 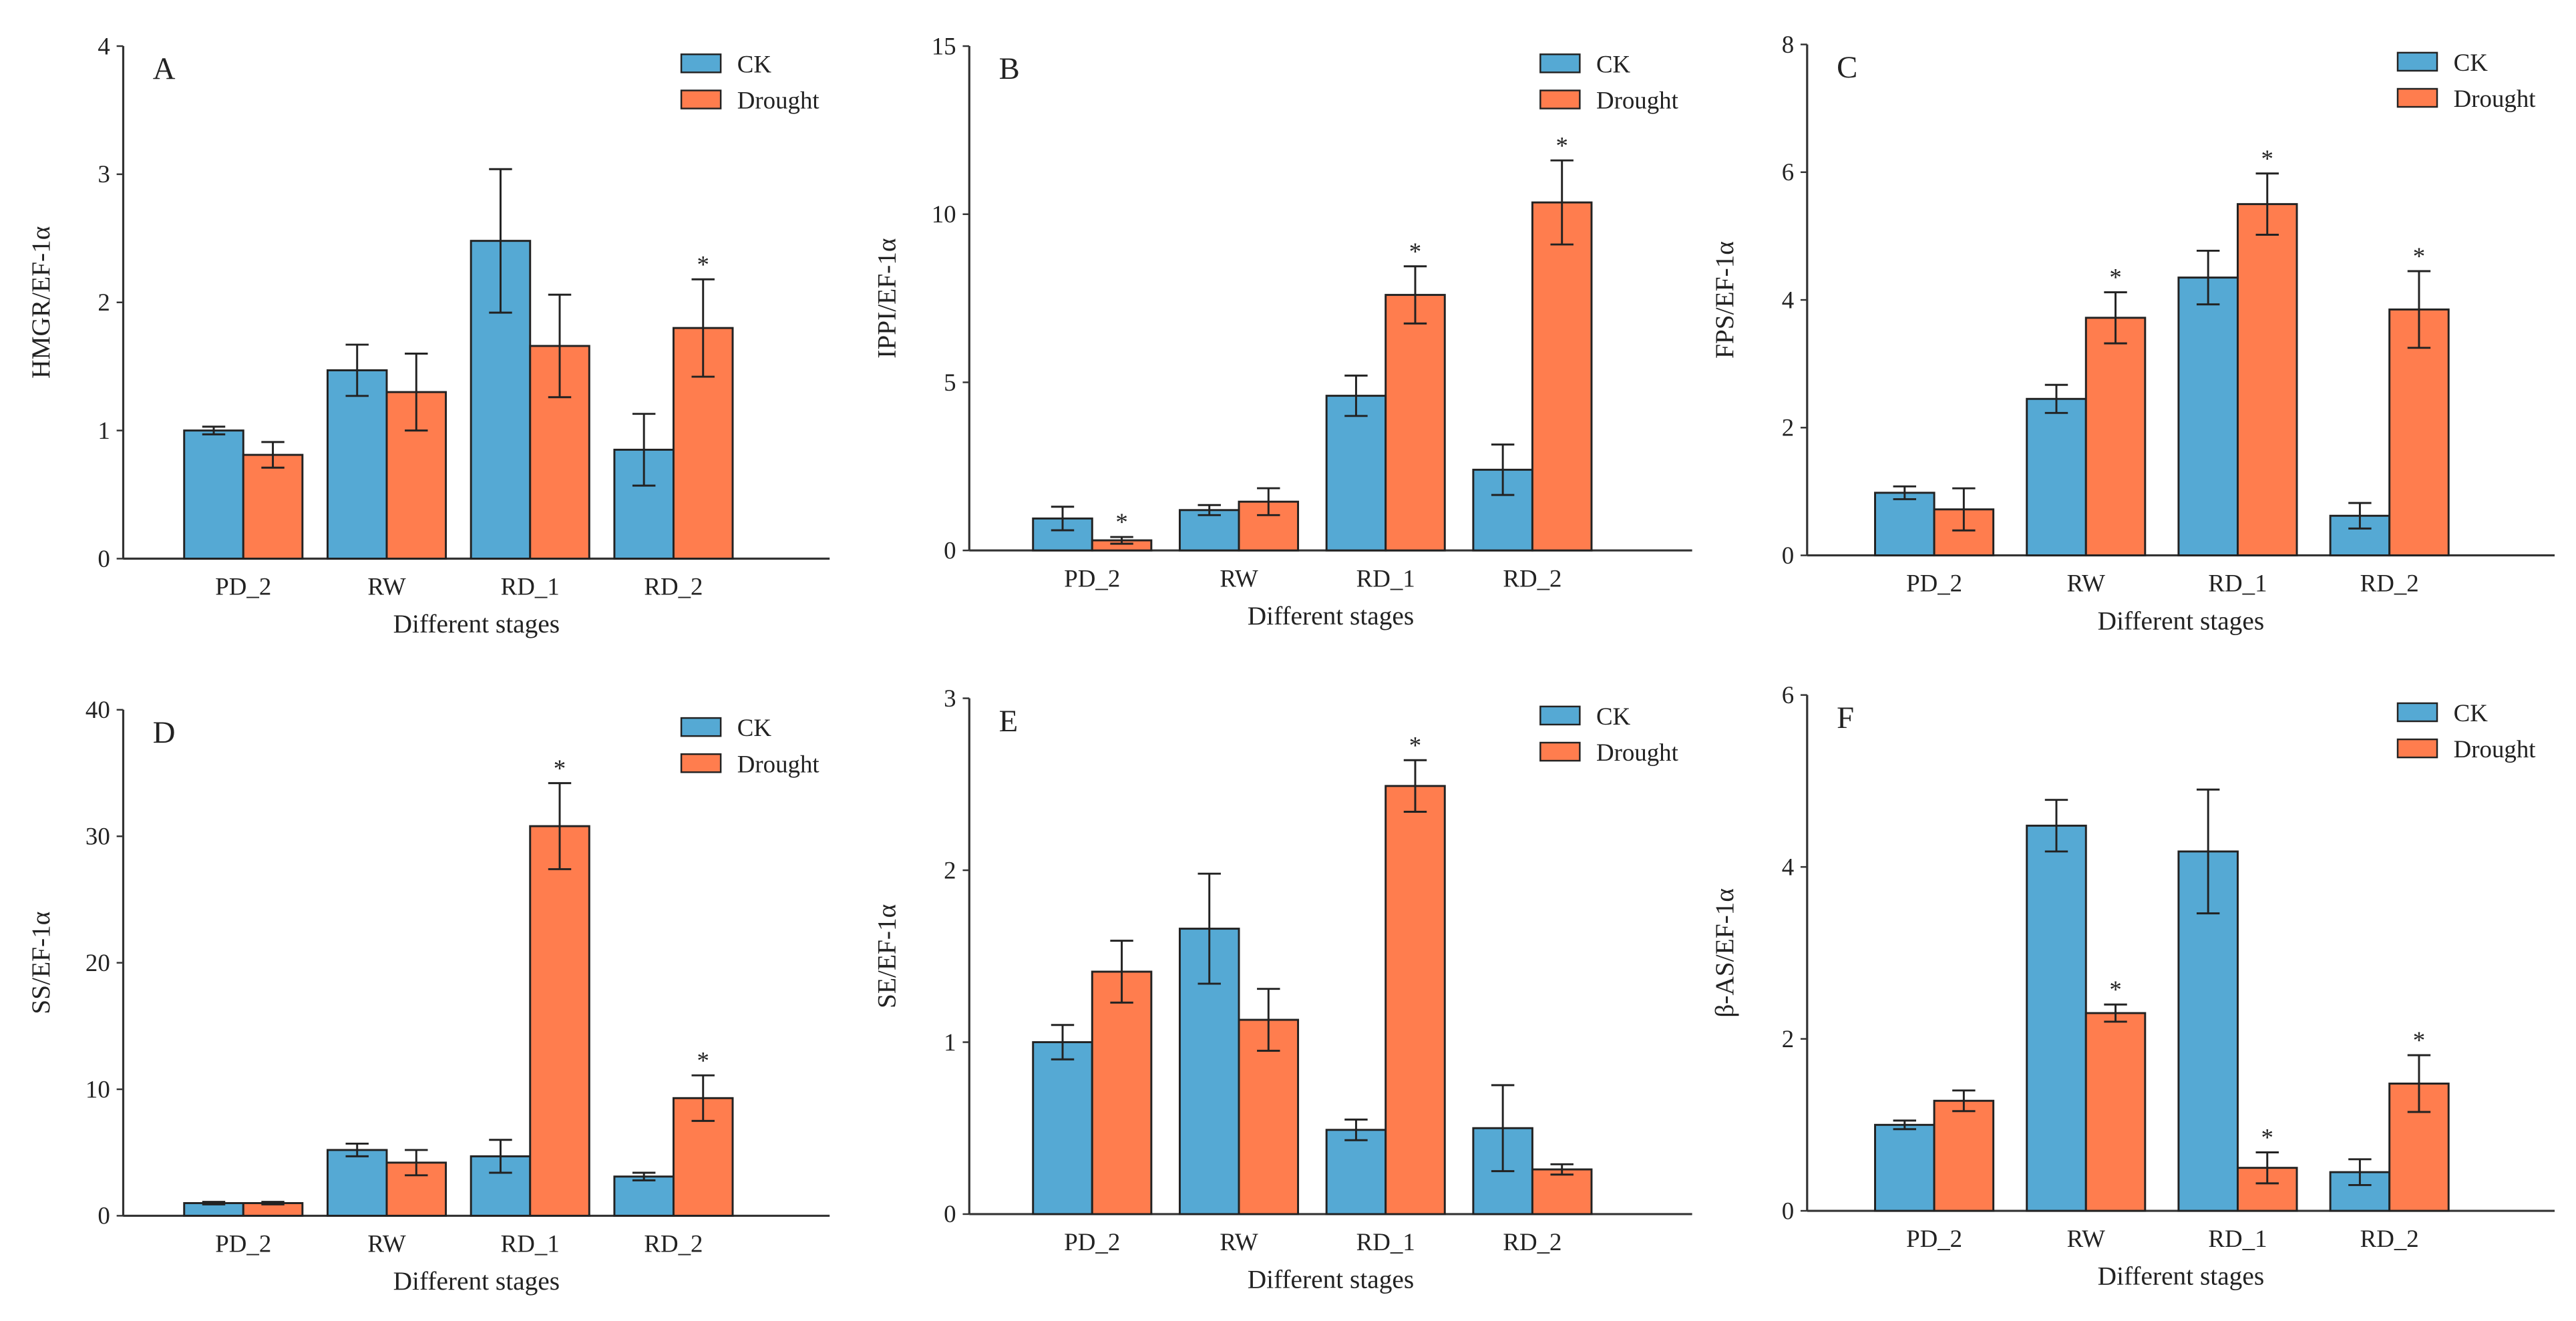 I want to click on y-tick-label: 40, so click(x=98, y=709).